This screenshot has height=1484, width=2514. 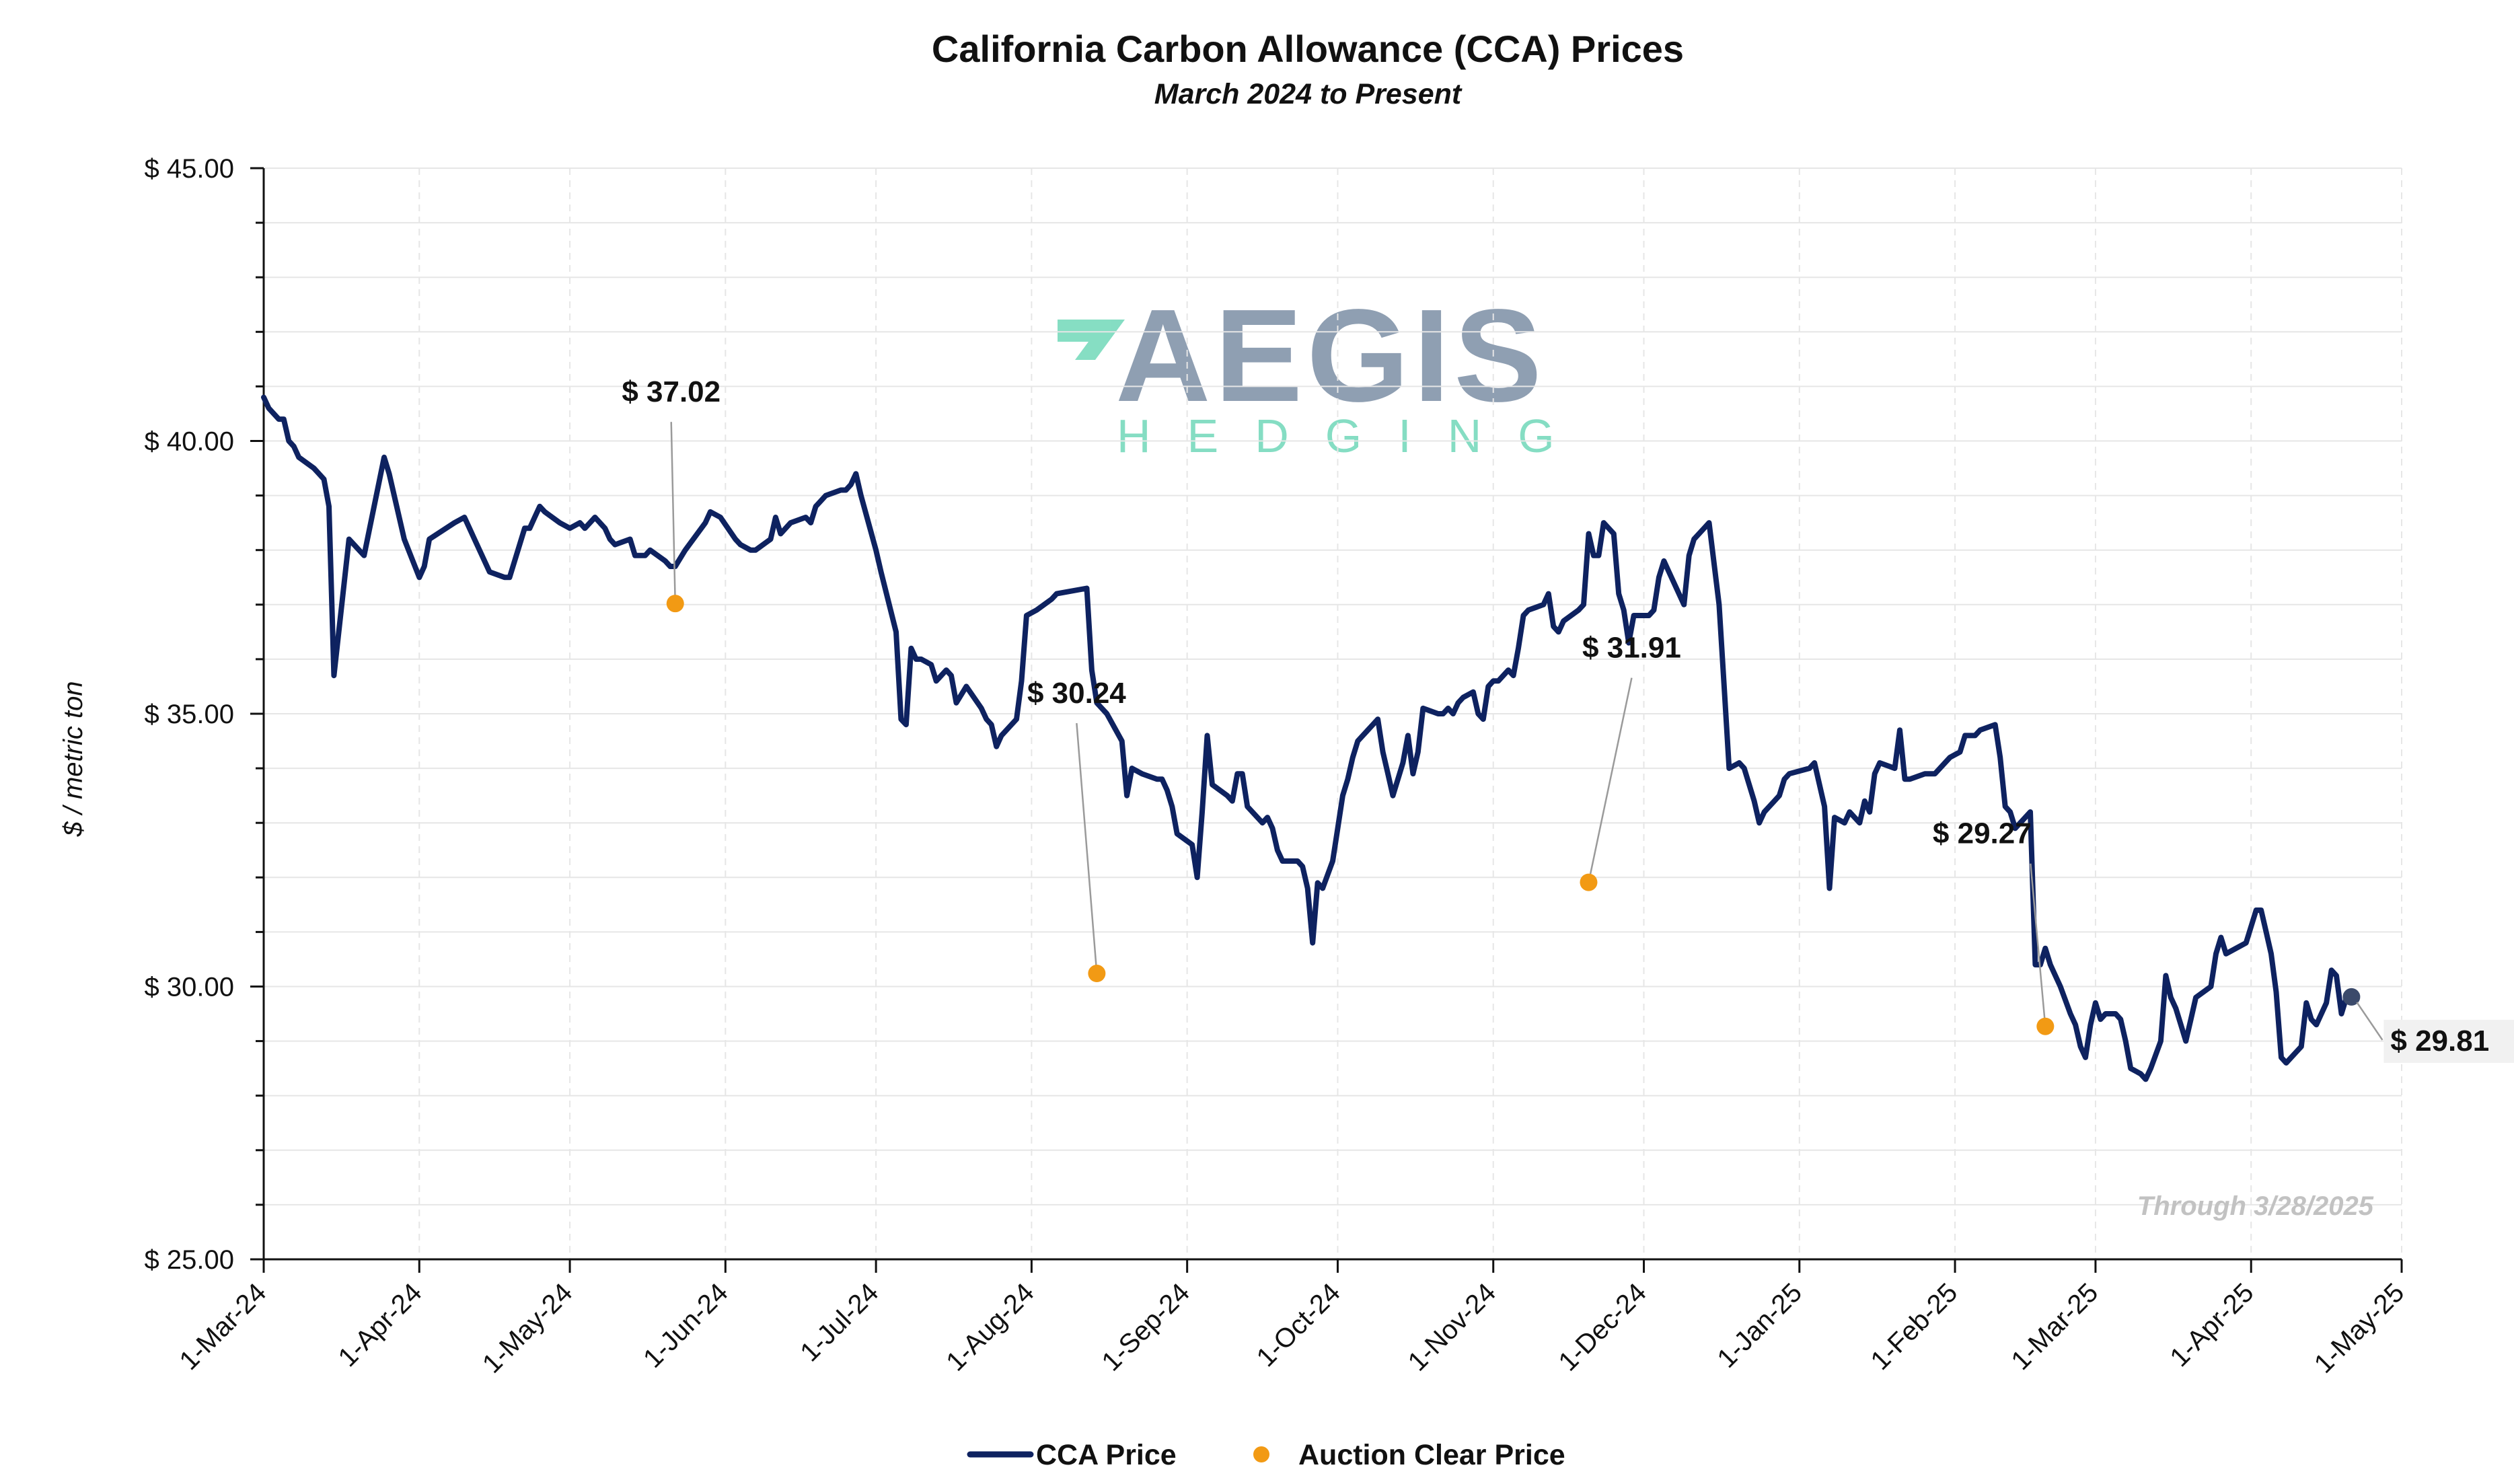 I want to click on chart-subtitle: March 2024 to Present, so click(x=1308, y=94).